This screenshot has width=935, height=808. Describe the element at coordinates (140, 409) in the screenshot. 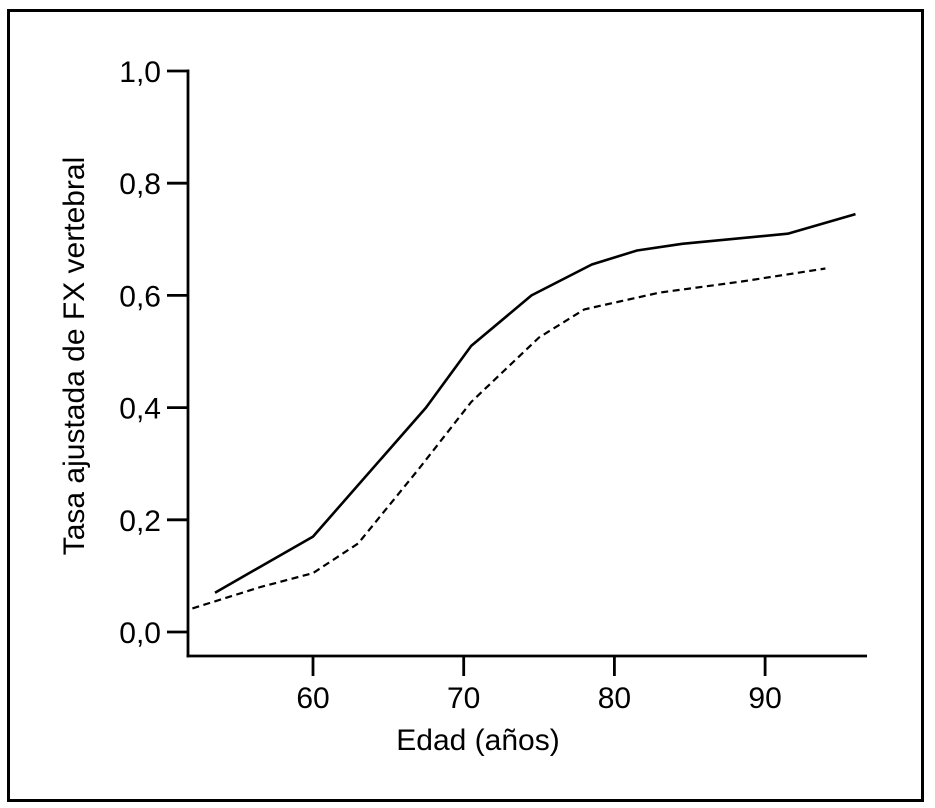

I see `y-tick-label: 0,4` at that location.